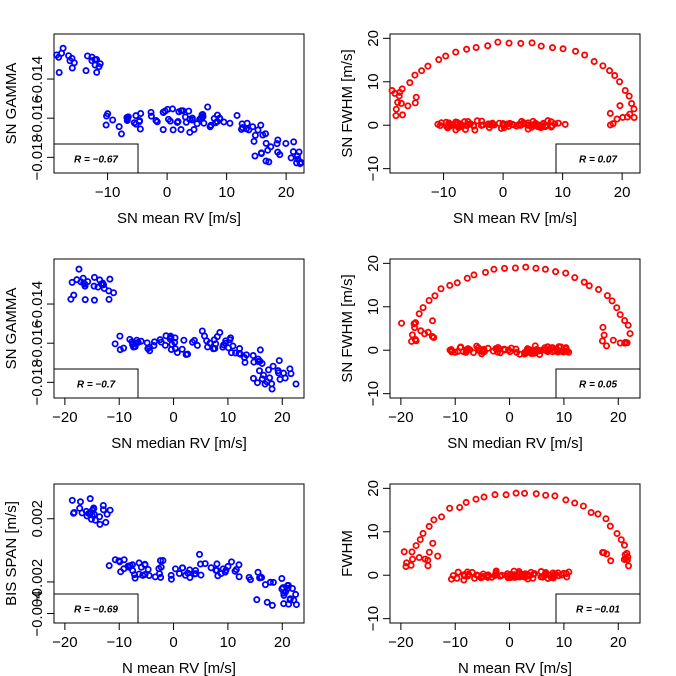  Describe the element at coordinates (373, 81) in the screenshot. I see `y-tick-label: 10` at that location.